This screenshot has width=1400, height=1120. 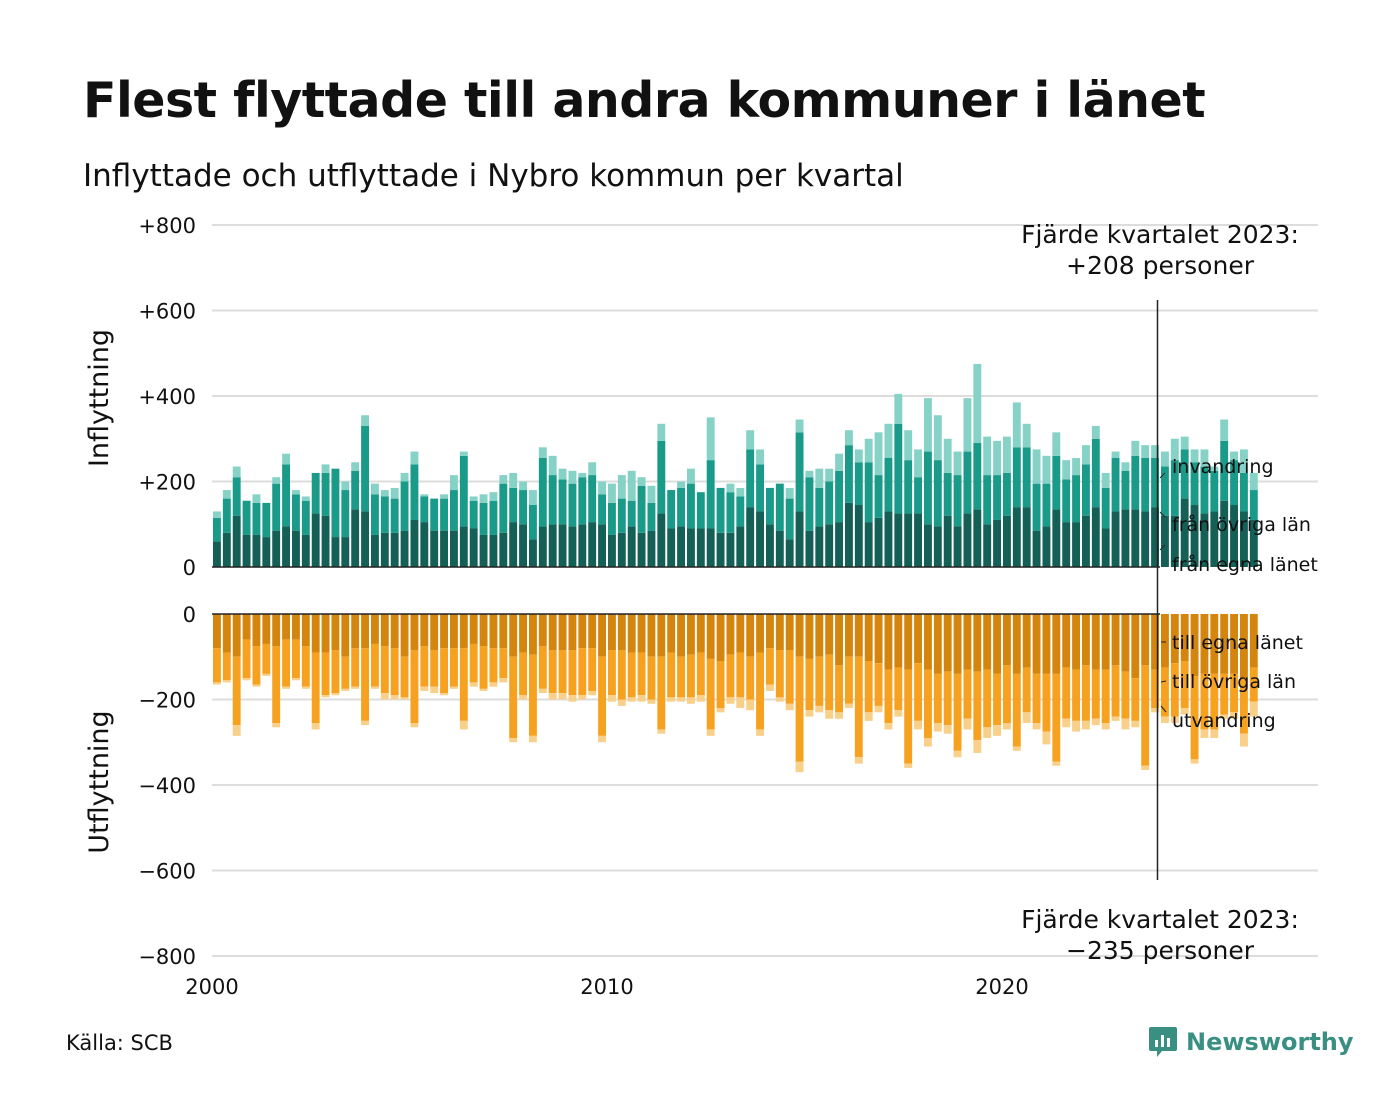 I want to click on series-label-in: från övriga län, so click(x=1241, y=524).